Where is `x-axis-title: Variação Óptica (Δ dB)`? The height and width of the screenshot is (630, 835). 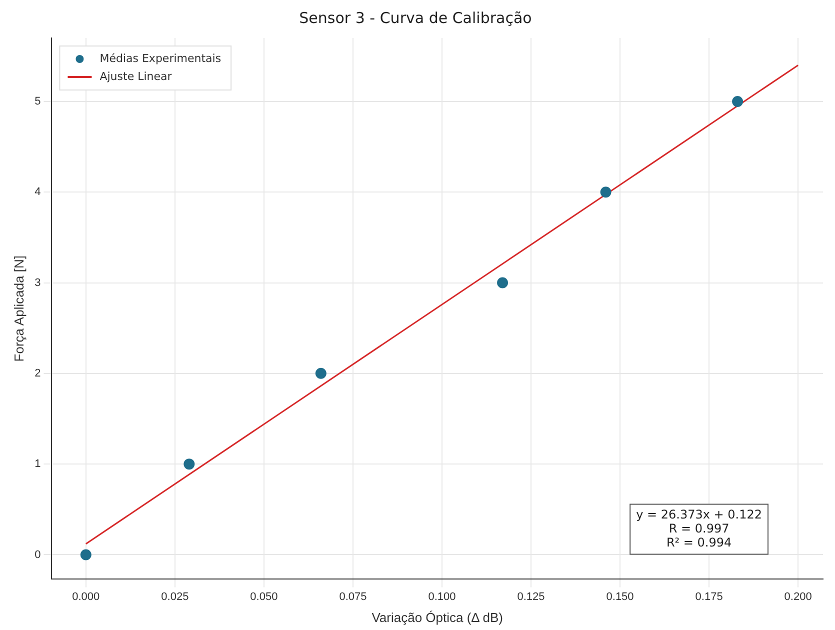 x-axis-title: Variação Óptica (Δ dB) is located at coordinates (437, 617).